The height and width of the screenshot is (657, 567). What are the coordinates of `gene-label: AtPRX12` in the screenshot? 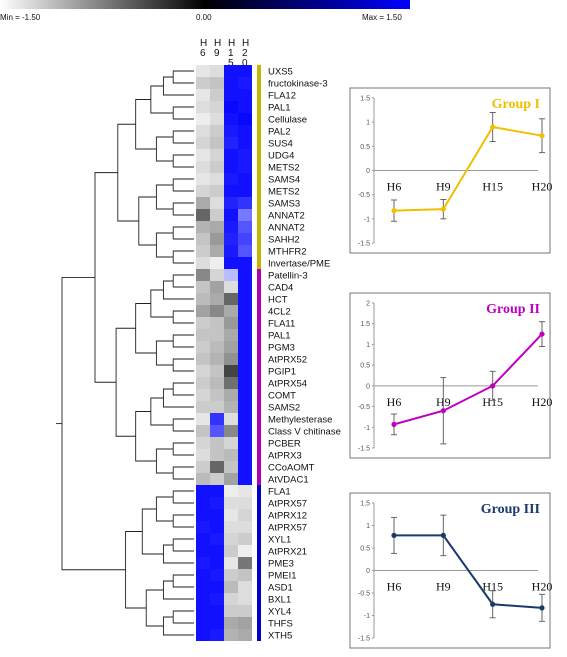 It's located at (287, 516).